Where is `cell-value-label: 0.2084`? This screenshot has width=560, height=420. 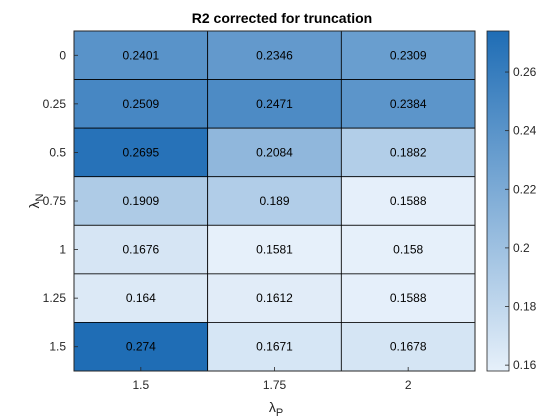
cell-value-label: 0.2084 is located at coordinates (274, 152).